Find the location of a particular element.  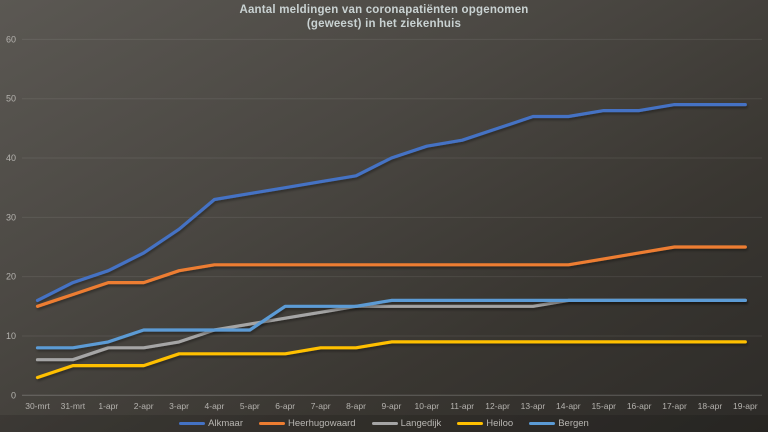

y-tick-label: 50 is located at coordinates (11, 99).